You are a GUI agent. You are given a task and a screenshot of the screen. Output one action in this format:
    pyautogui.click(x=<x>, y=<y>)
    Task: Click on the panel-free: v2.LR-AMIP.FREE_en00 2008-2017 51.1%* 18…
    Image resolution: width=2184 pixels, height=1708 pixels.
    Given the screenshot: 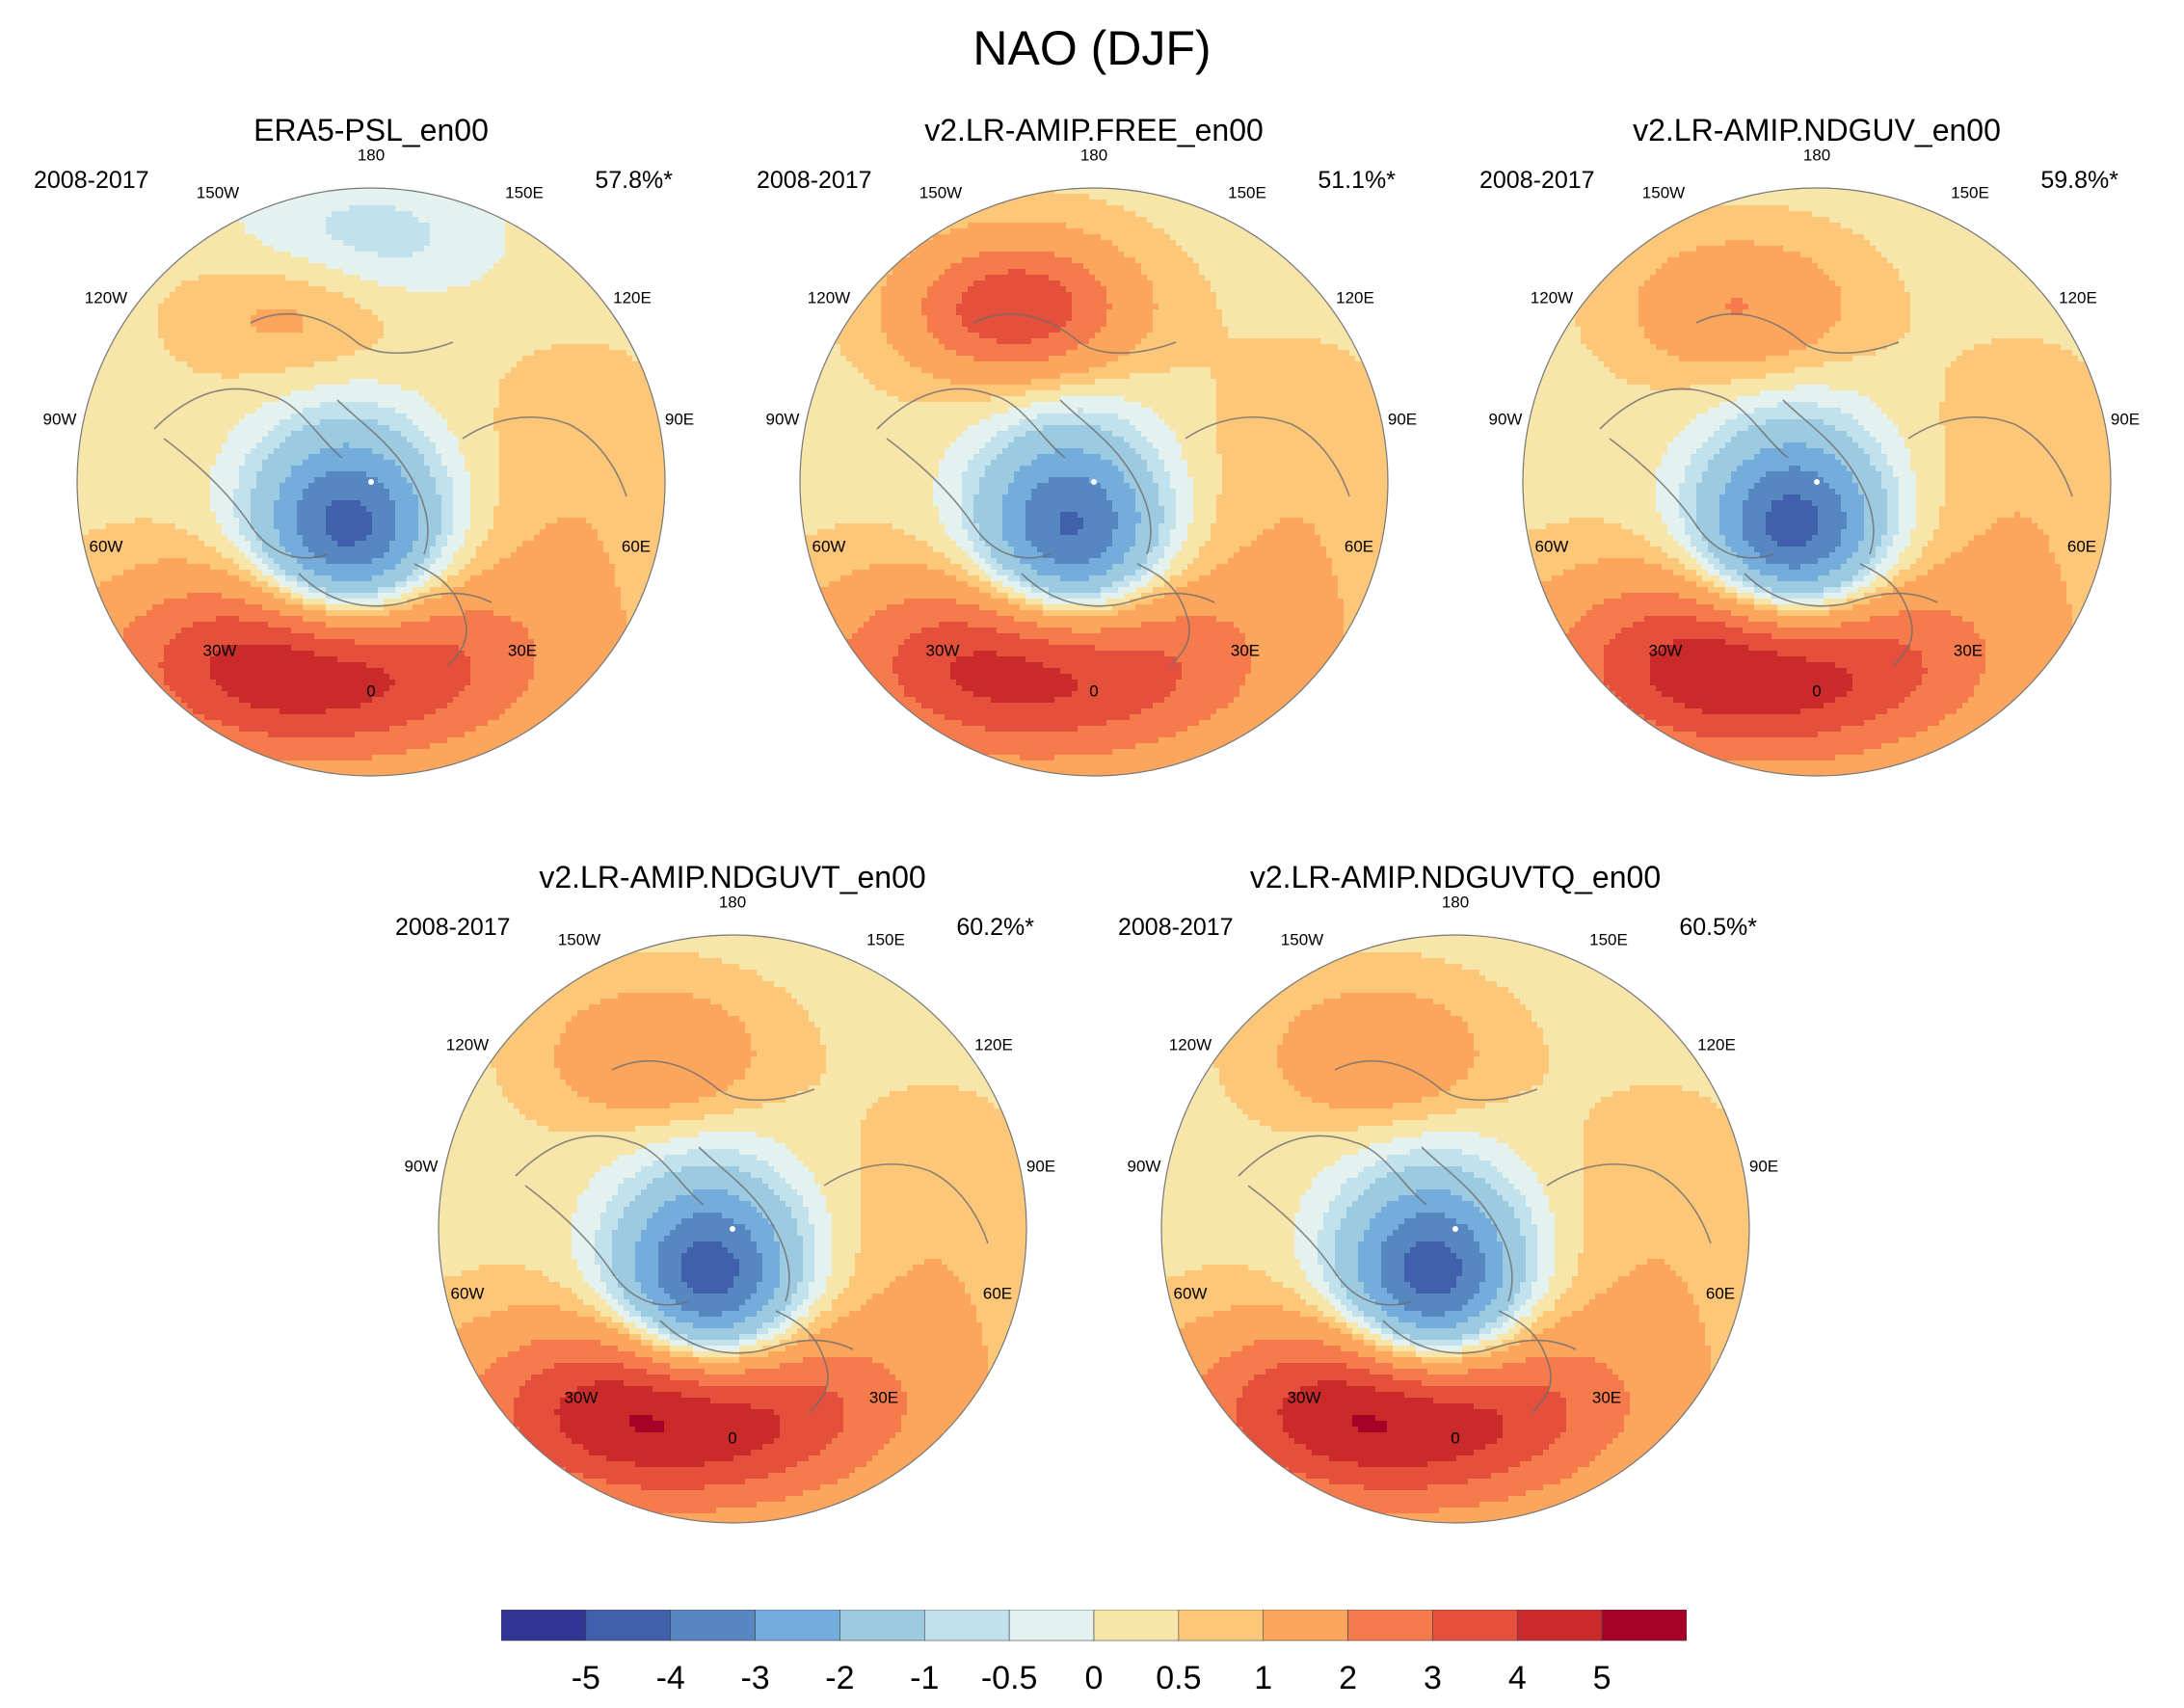 What is the action you would take?
    pyautogui.click(x=1093, y=477)
    